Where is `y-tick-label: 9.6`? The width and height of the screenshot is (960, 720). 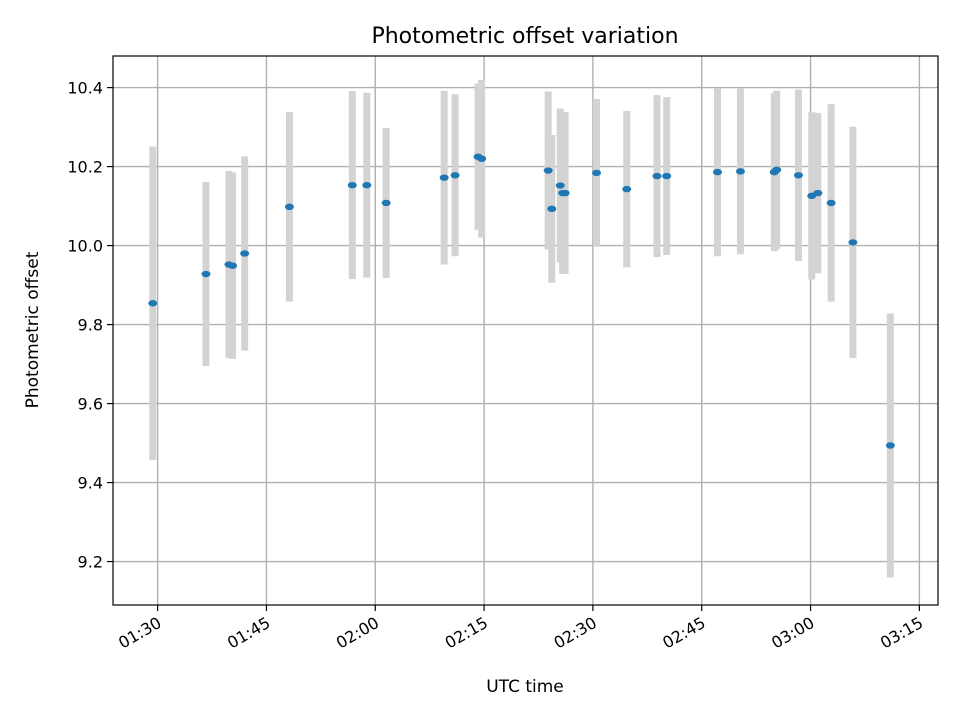 y-tick-label: 9.6 is located at coordinates (90, 404).